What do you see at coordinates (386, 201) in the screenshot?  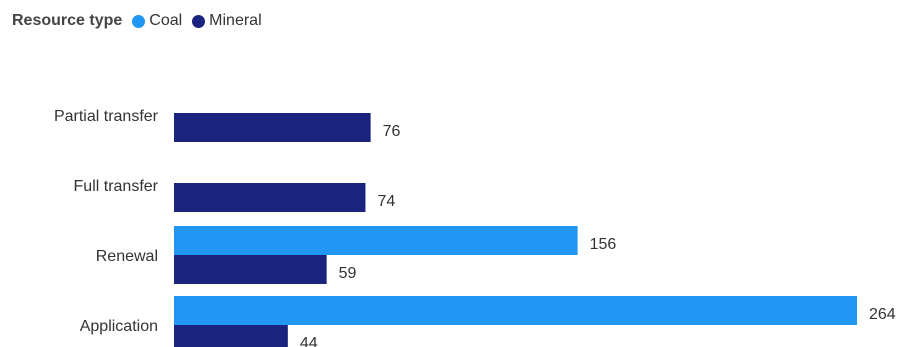 I see `data-label: 74` at bounding box center [386, 201].